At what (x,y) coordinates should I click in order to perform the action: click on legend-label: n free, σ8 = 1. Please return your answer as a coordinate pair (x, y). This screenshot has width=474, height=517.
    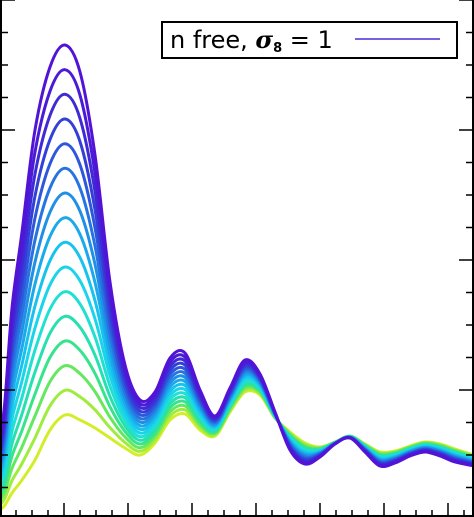
    Looking at the image, I should click on (251, 40).